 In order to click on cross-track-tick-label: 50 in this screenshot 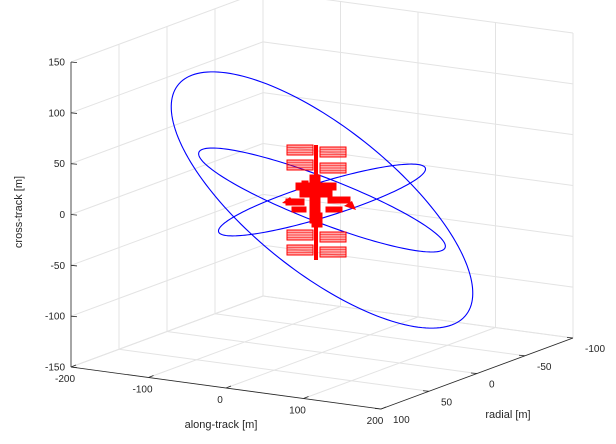, I will do `click(60, 164)`.